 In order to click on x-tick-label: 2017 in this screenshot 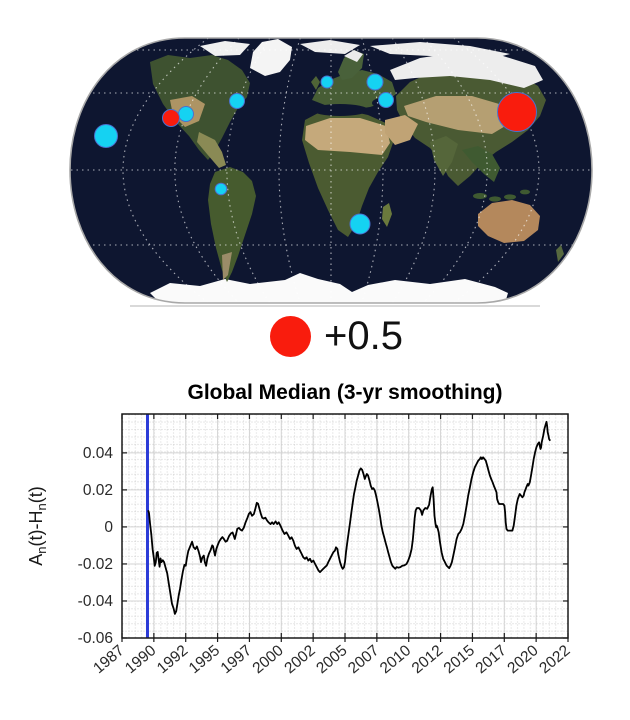, I will do `click(491, 659)`.